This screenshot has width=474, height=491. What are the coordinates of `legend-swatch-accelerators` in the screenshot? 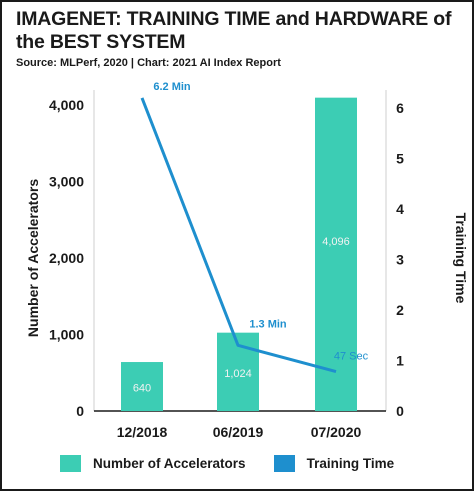 It's located at (70, 463).